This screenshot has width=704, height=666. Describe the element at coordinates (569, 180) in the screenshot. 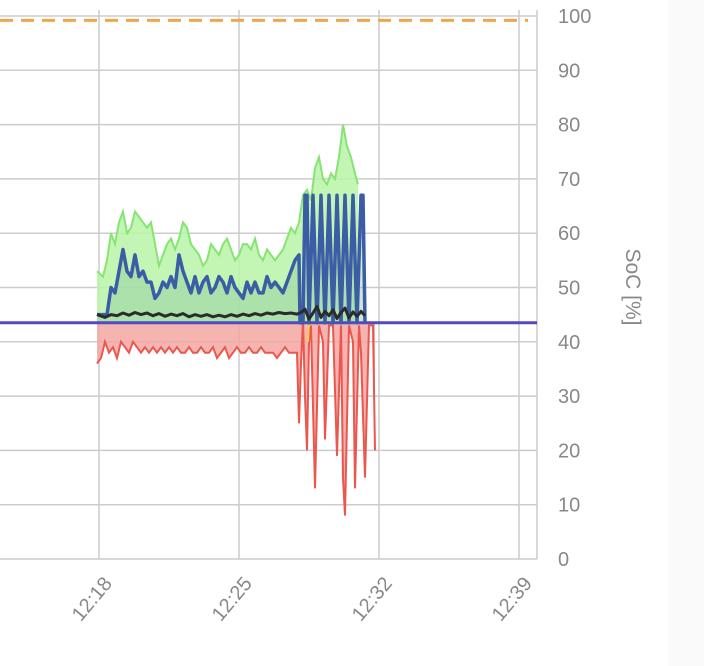

I see `y-tick-label: 70` at that location.